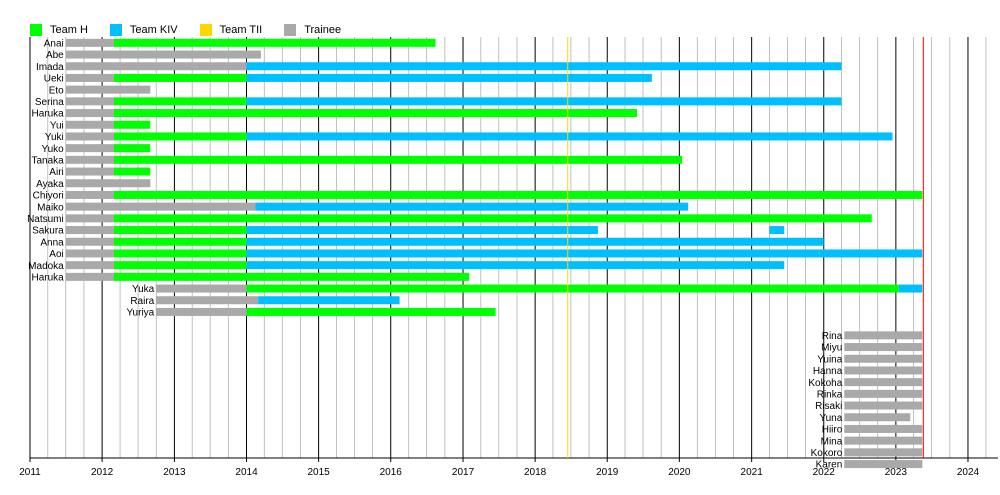 Image resolution: width=1000 pixels, height=495 pixels. Describe the element at coordinates (968, 472) in the screenshot. I see `x-tick-label: 2024` at that location.